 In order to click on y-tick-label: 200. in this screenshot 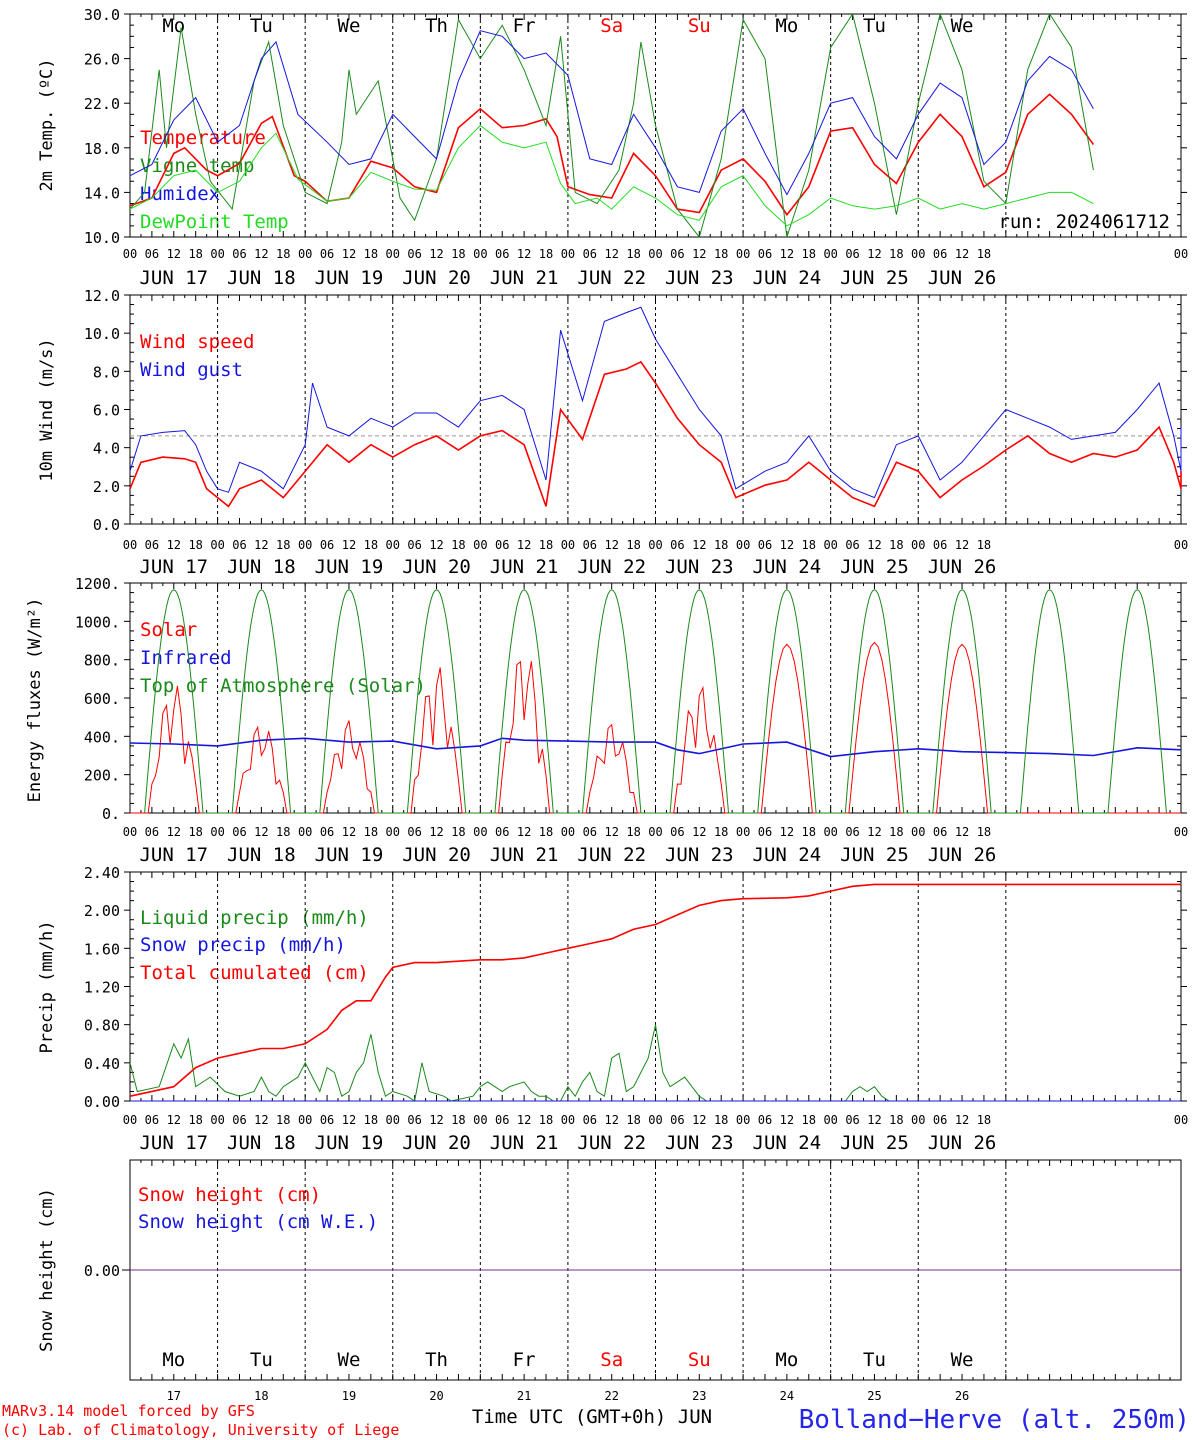, I will do `click(102, 776)`.